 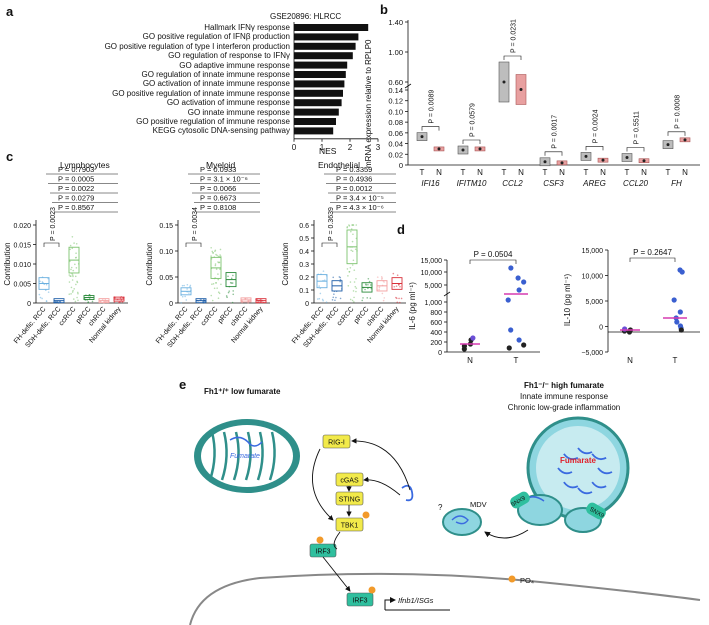 I want to click on gene-label: IFITM10, so click(x=472, y=183).